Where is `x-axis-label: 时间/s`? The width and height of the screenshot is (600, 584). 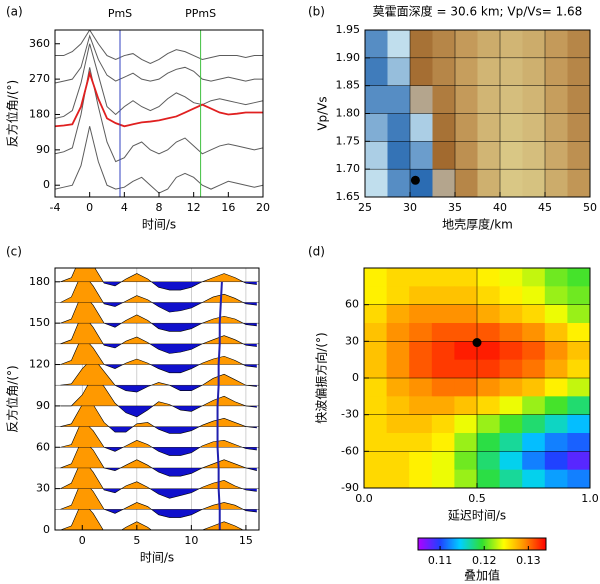
x-axis-label: 时间/s is located at coordinates (159, 225).